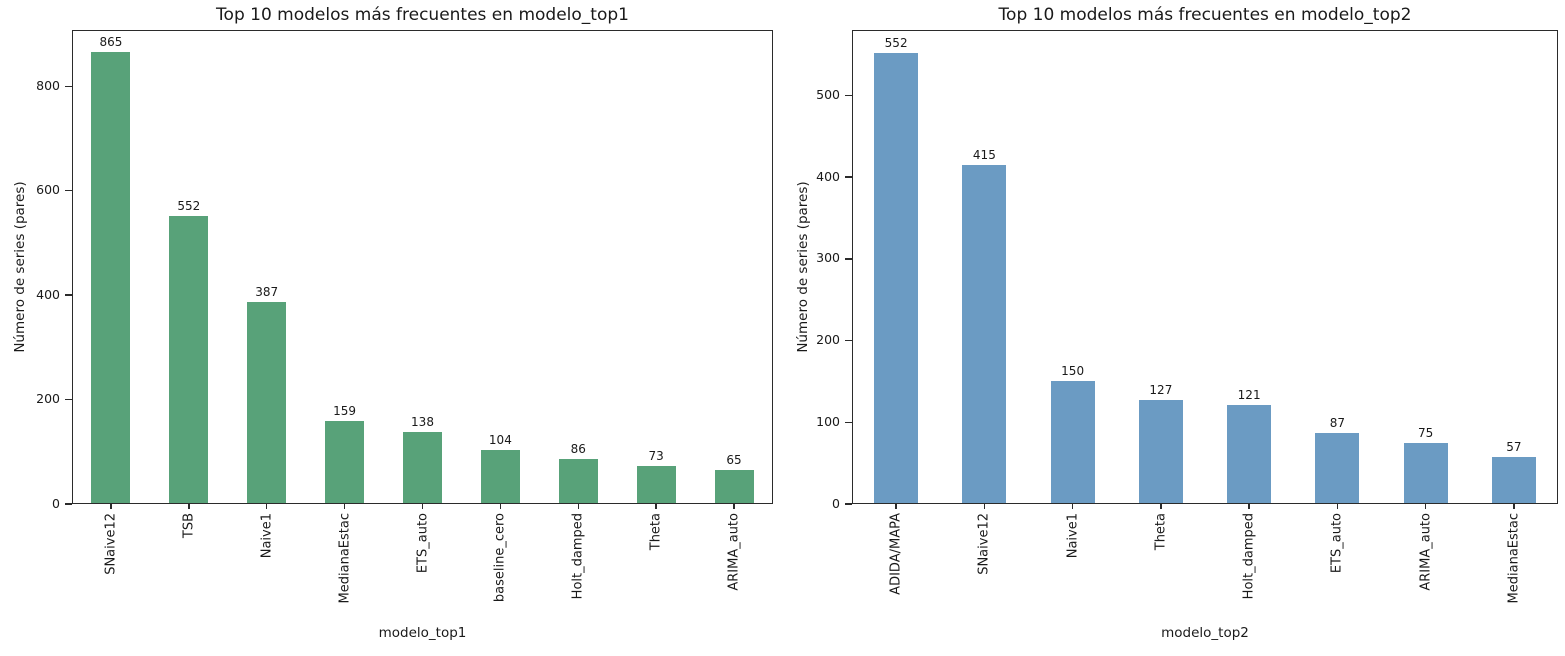 This screenshot has height=656, width=1565. I want to click on bar-baseline_cero, so click(500, 476).